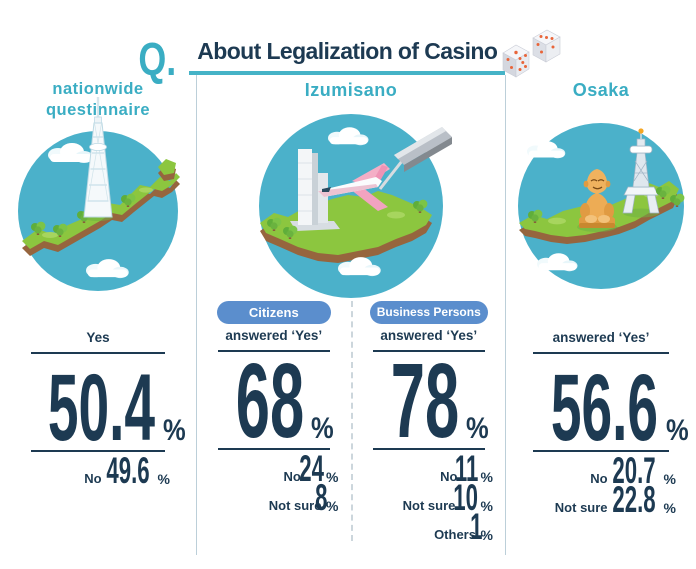 The width and height of the screenshot is (696, 569). Describe the element at coordinates (641, 173) in the screenshot. I see `tsutenkaku-tower-icon` at that location.